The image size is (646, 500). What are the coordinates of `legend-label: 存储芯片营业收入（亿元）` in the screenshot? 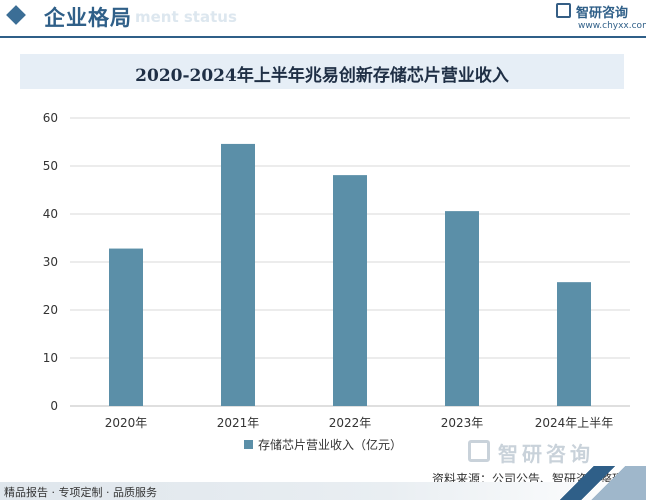 It's located at (330, 445).